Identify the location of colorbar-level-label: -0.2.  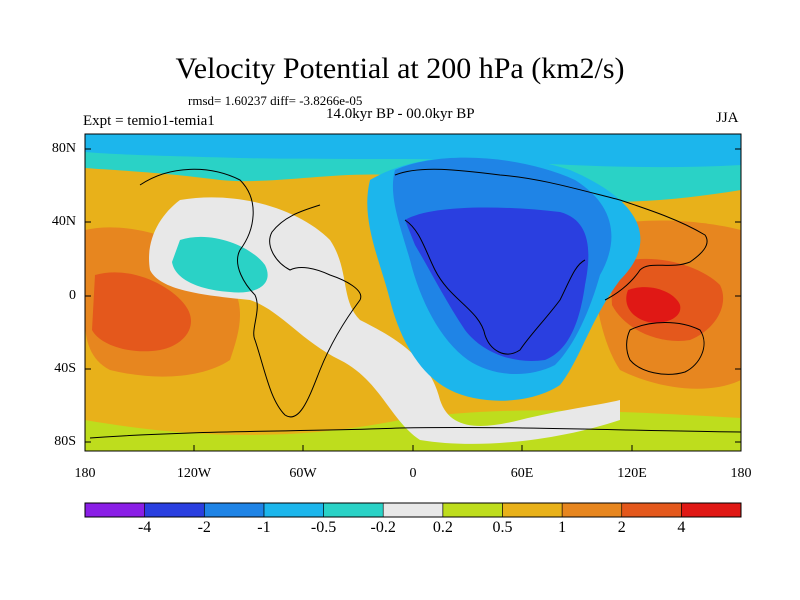
(383, 527).